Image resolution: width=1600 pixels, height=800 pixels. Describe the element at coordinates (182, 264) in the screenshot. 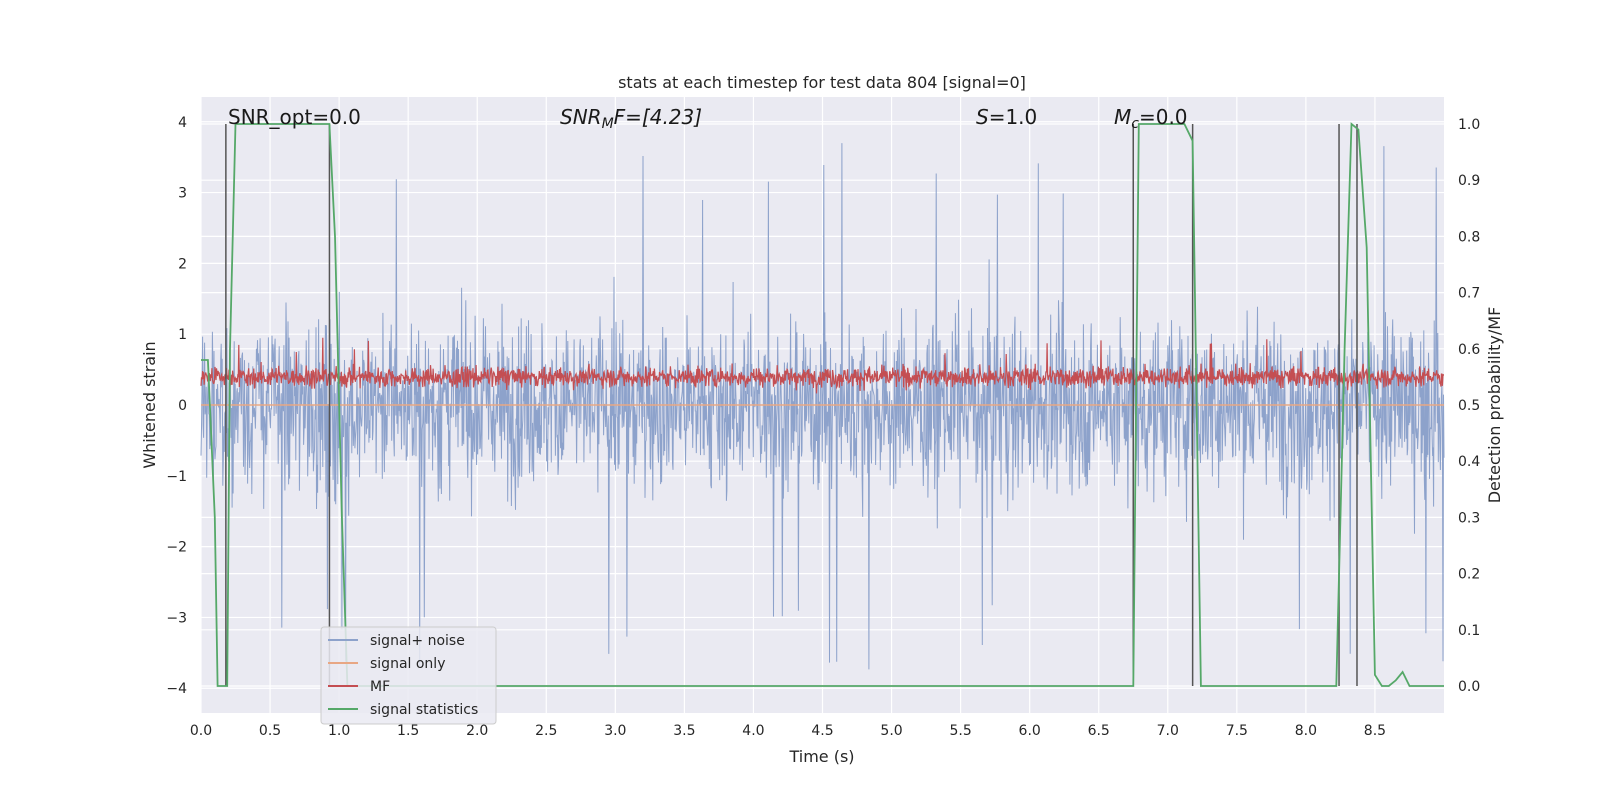

I see `y-tick-2: 2` at that location.